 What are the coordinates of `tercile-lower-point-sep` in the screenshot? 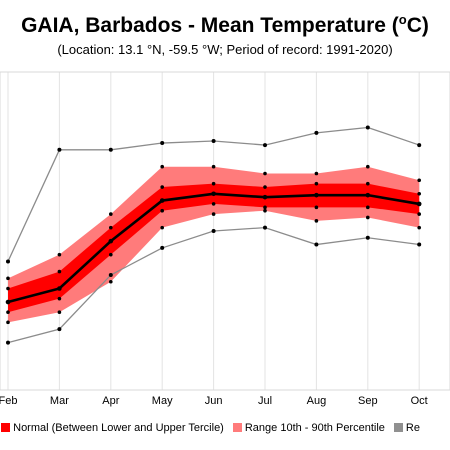 It's located at (368, 207).